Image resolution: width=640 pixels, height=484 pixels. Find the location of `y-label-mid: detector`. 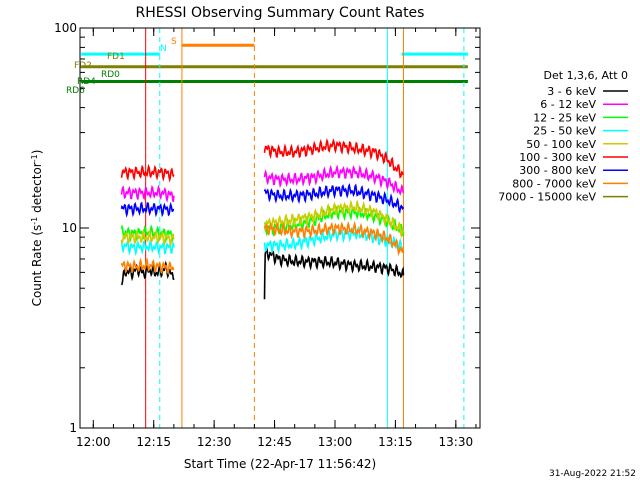

y-label-mid: detector is located at coordinates (37, 189).